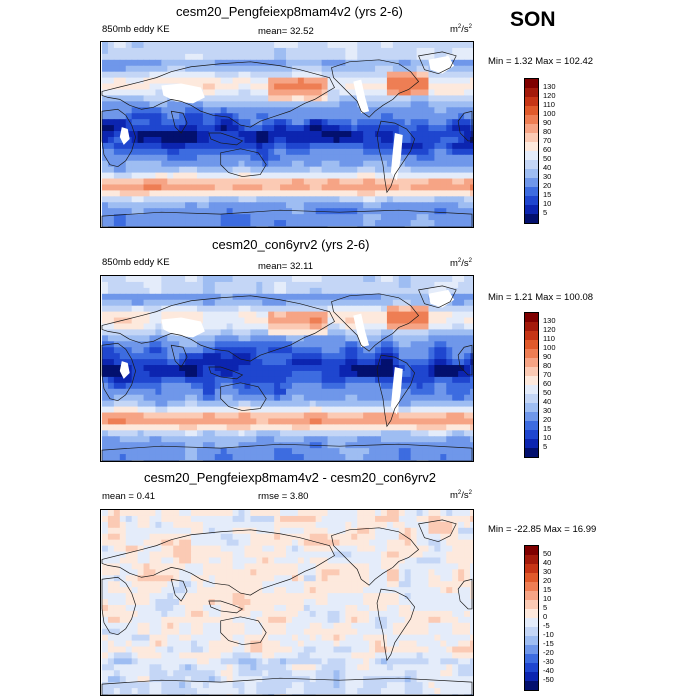  I want to click on colorbar-tick-label: 40, so click(547, 562).